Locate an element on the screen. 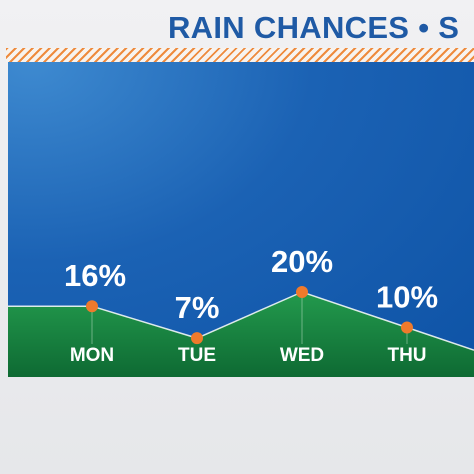 The height and width of the screenshot is (474, 474). data-point-tue is located at coordinates (197, 338).